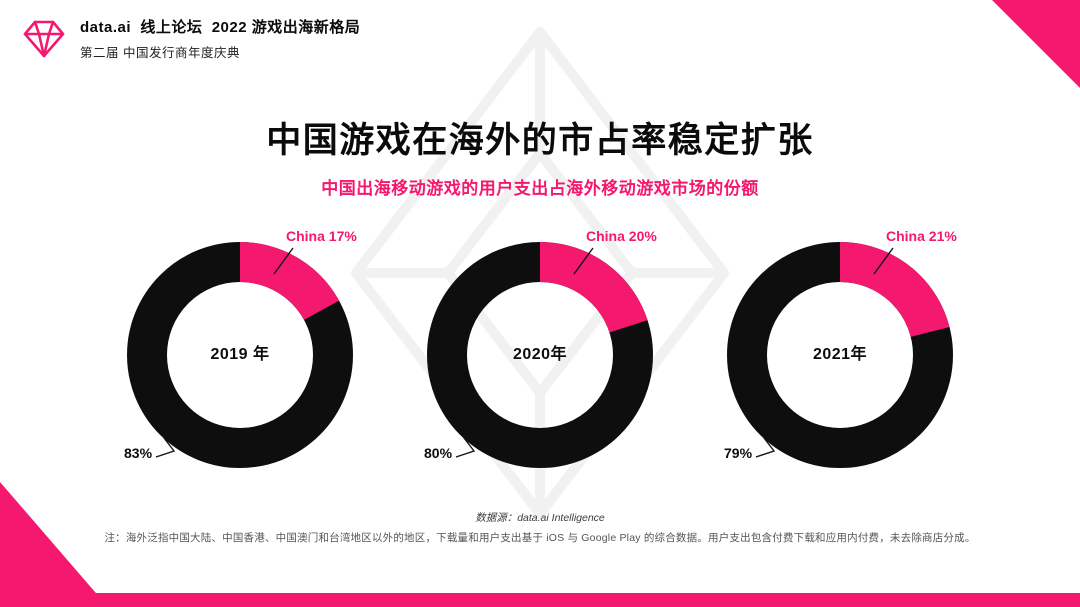 The width and height of the screenshot is (1080, 607). Describe the element at coordinates (738, 453) in the screenshot. I see `overseas-share-label: 79%` at that location.